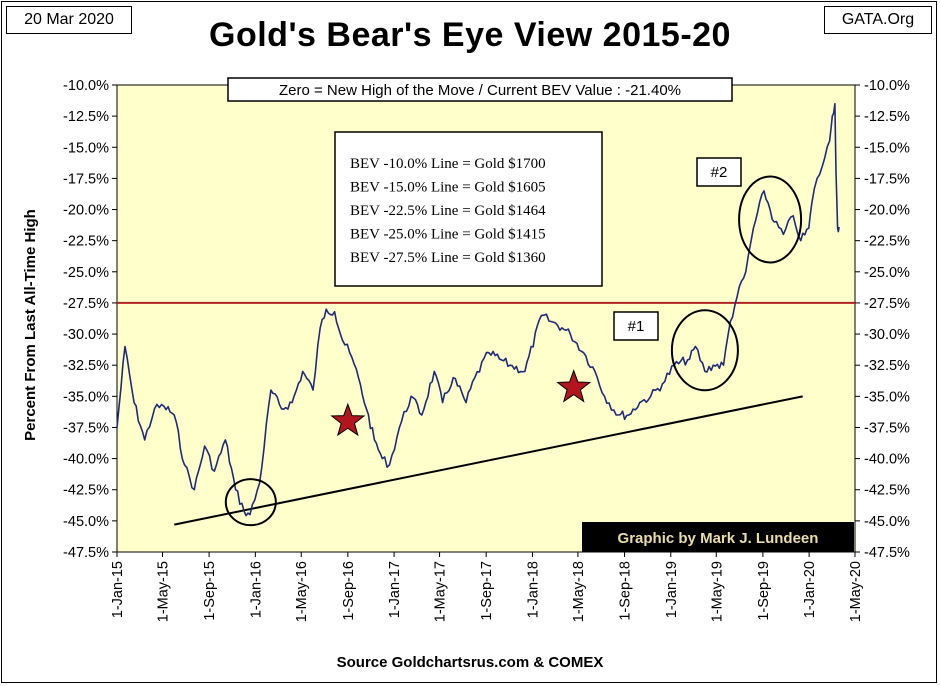 This screenshot has width=940, height=686. Describe the element at coordinates (86, 397) in the screenshot. I see `y-tick-label-left: -35.0%` at that location.